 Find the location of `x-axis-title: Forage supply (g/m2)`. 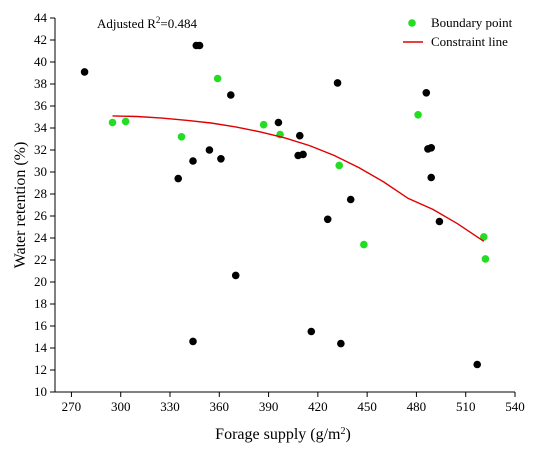

x-axis-title: Forage supply (g/m2) is located at coordinates (283, 435).